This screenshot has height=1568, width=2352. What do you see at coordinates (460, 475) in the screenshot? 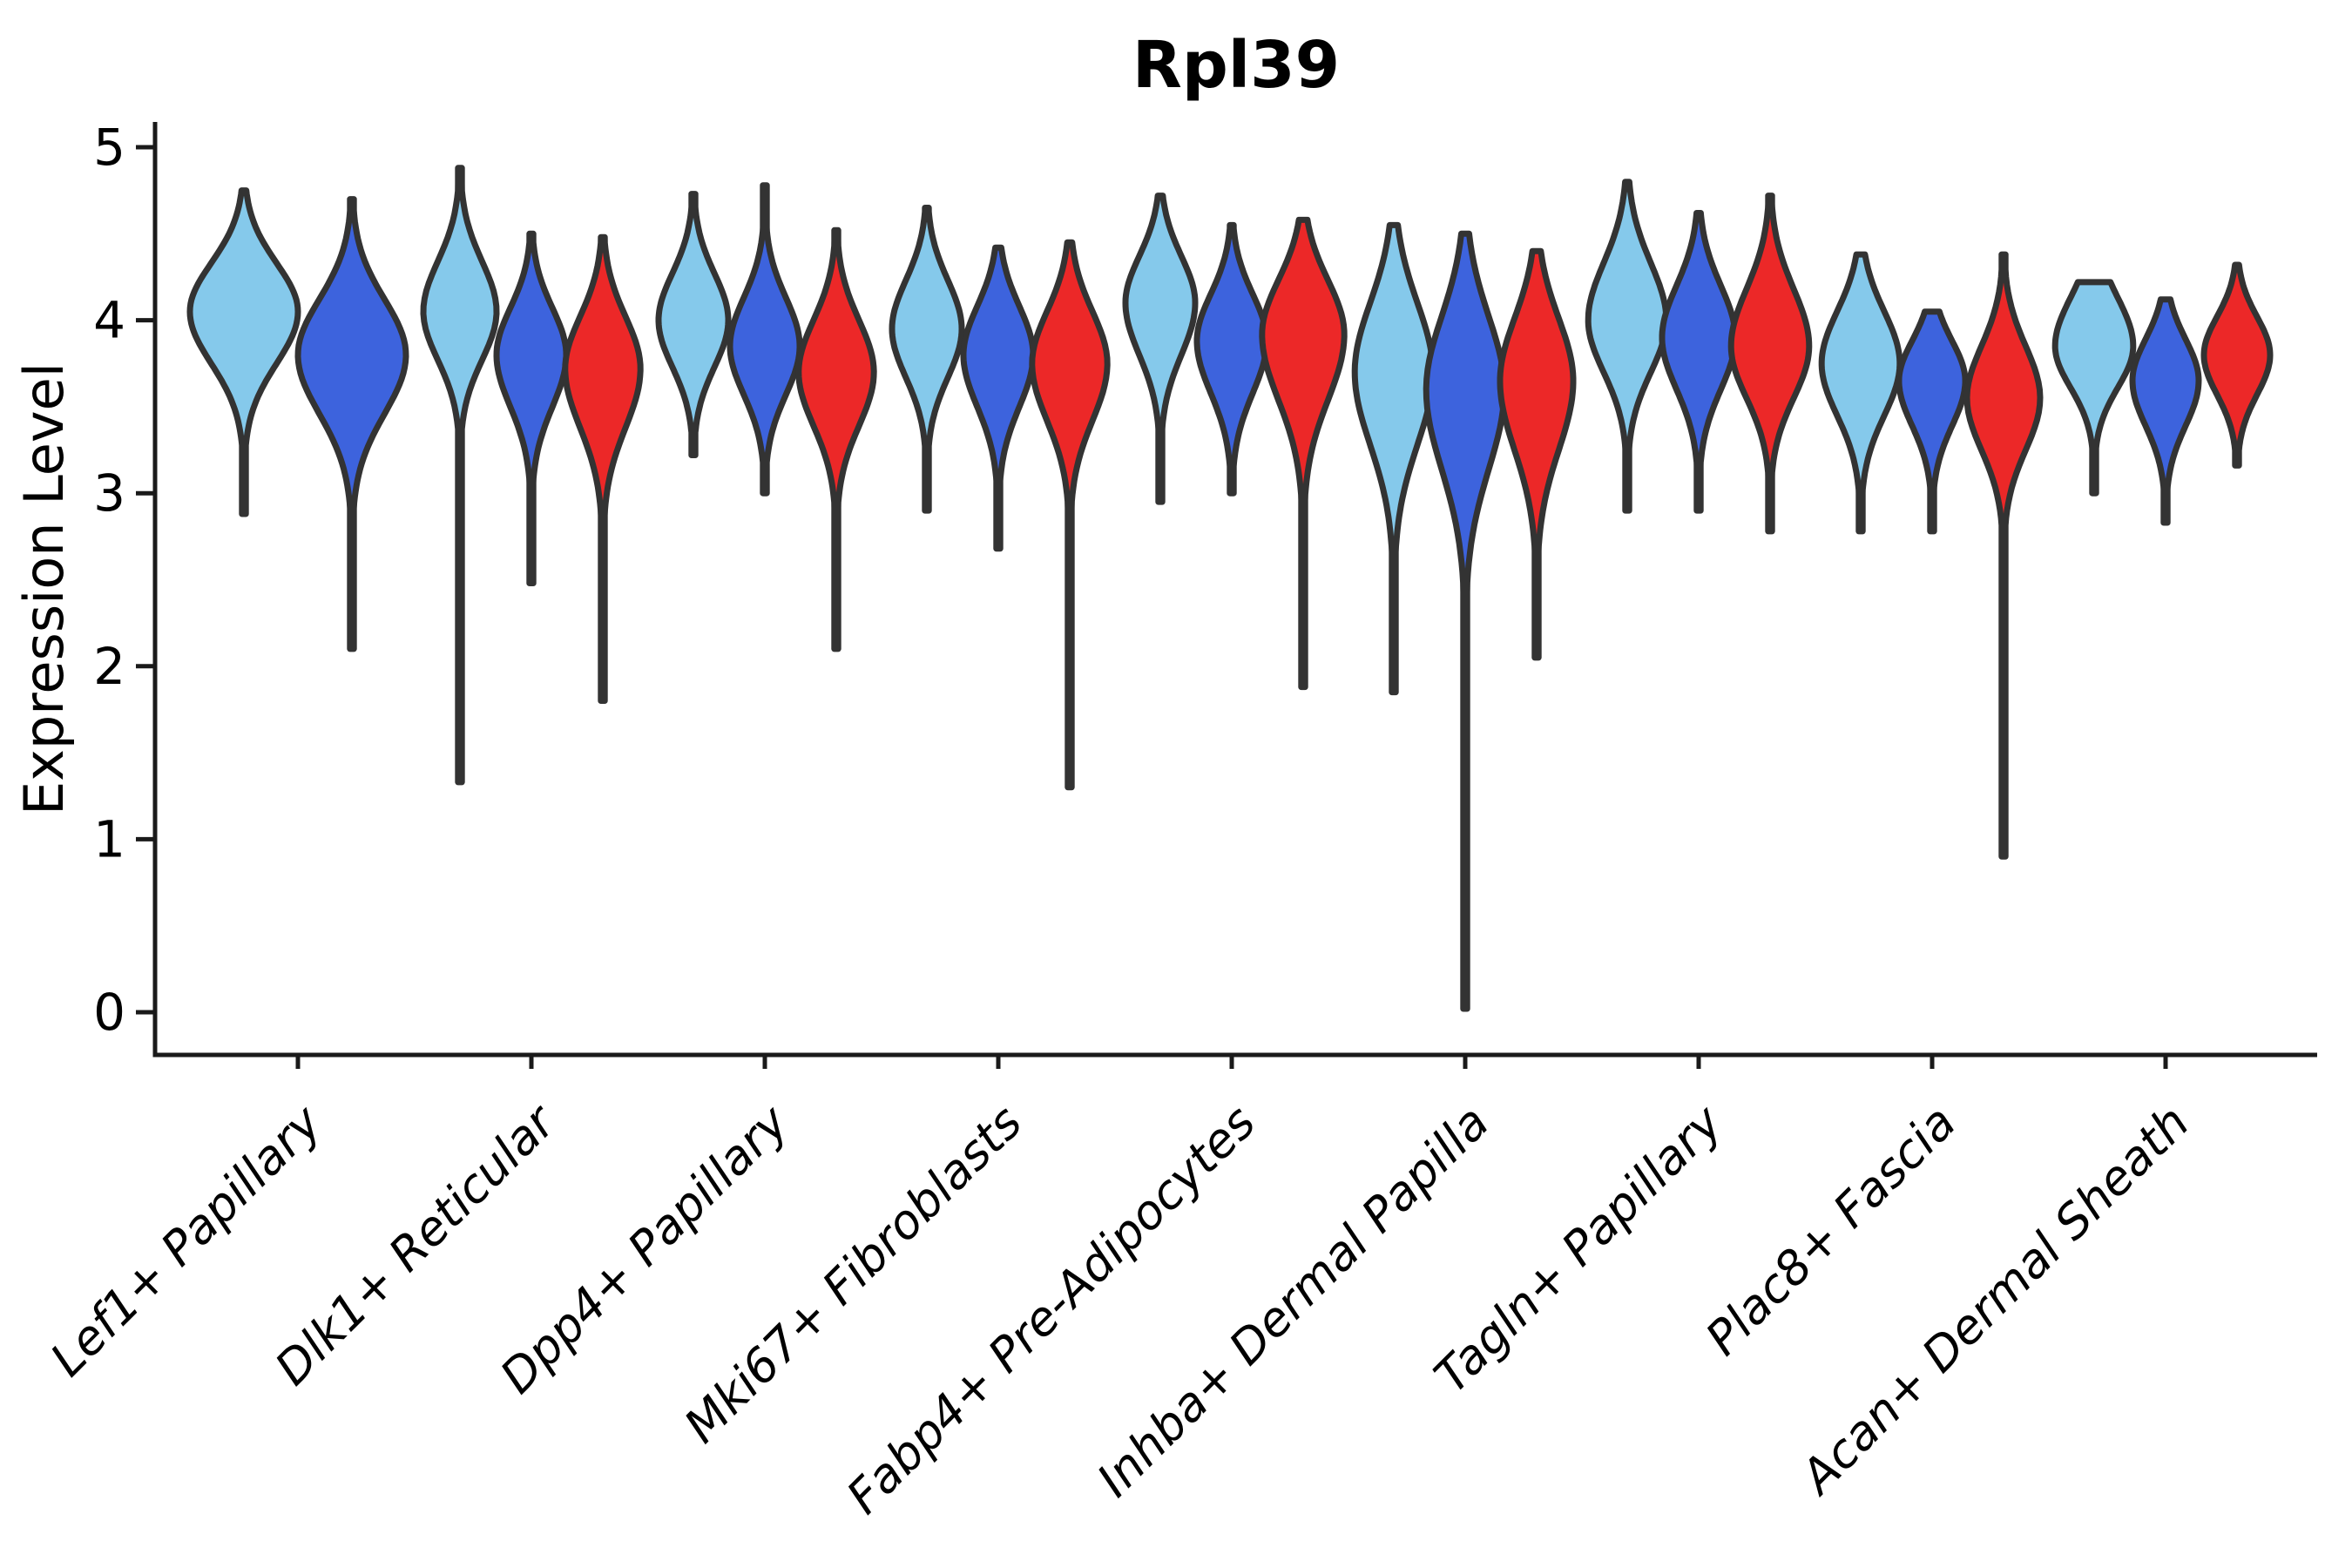
I see `violin-dlk1-reticular-light-blue` at bounding box center [460, 475].